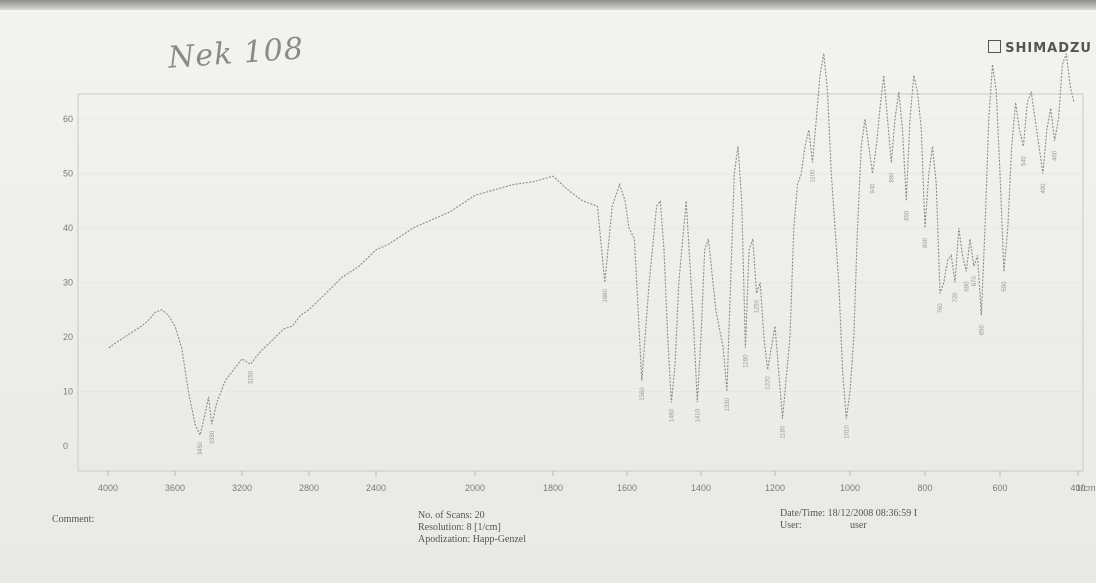 The width and height of the screenshot is (1096, 583). Describe the element at coordinates (68, 392) in the screenshot. I see `y-tick-label: 10` at that location.